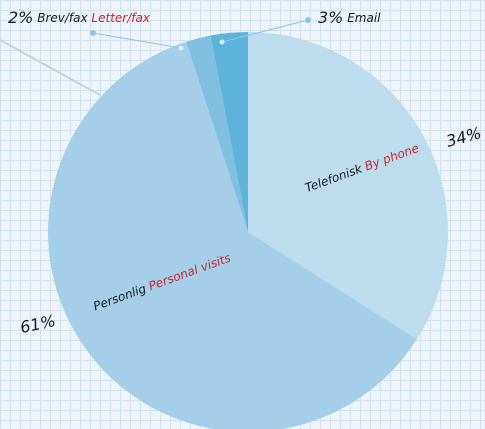  I want to click on value-label: 2%, so click(20, 17).